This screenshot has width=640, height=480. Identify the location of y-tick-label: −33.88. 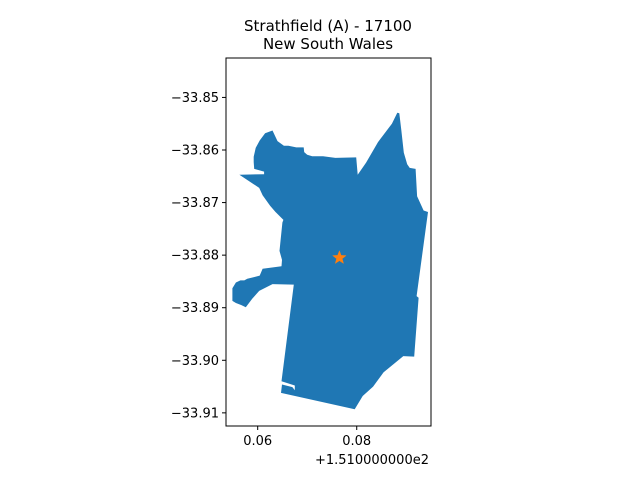
(195, 256).